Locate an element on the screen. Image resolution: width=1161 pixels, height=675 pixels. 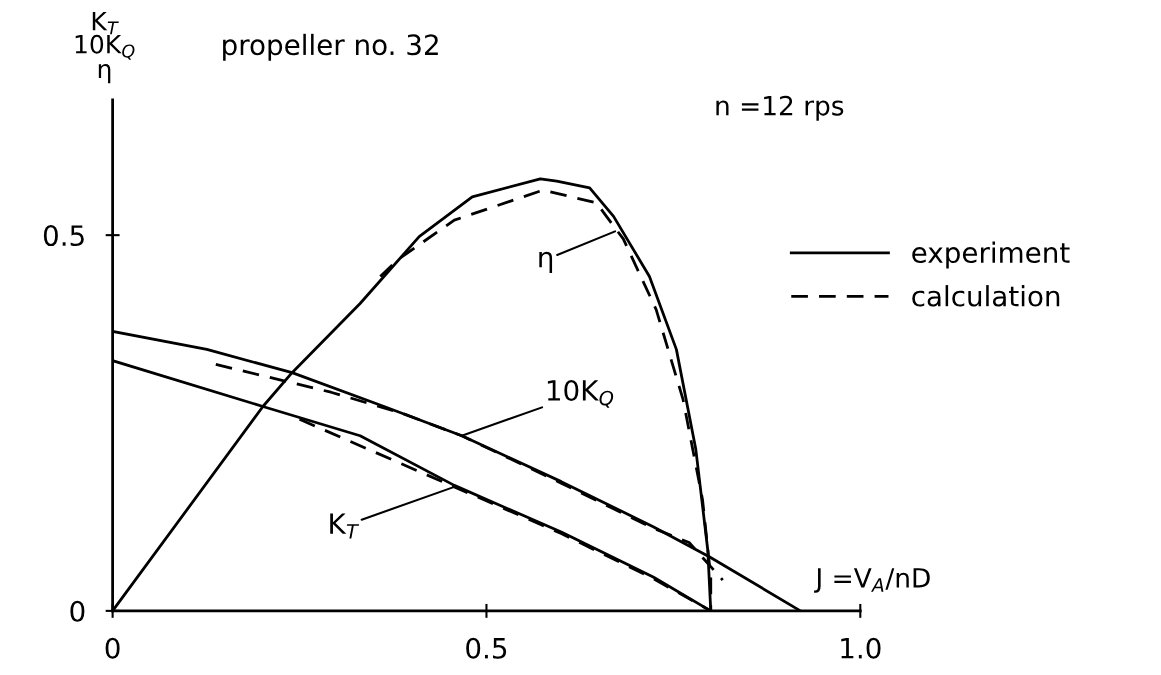
x-tick-label: 1.0 is located at coordinates (861, 648).